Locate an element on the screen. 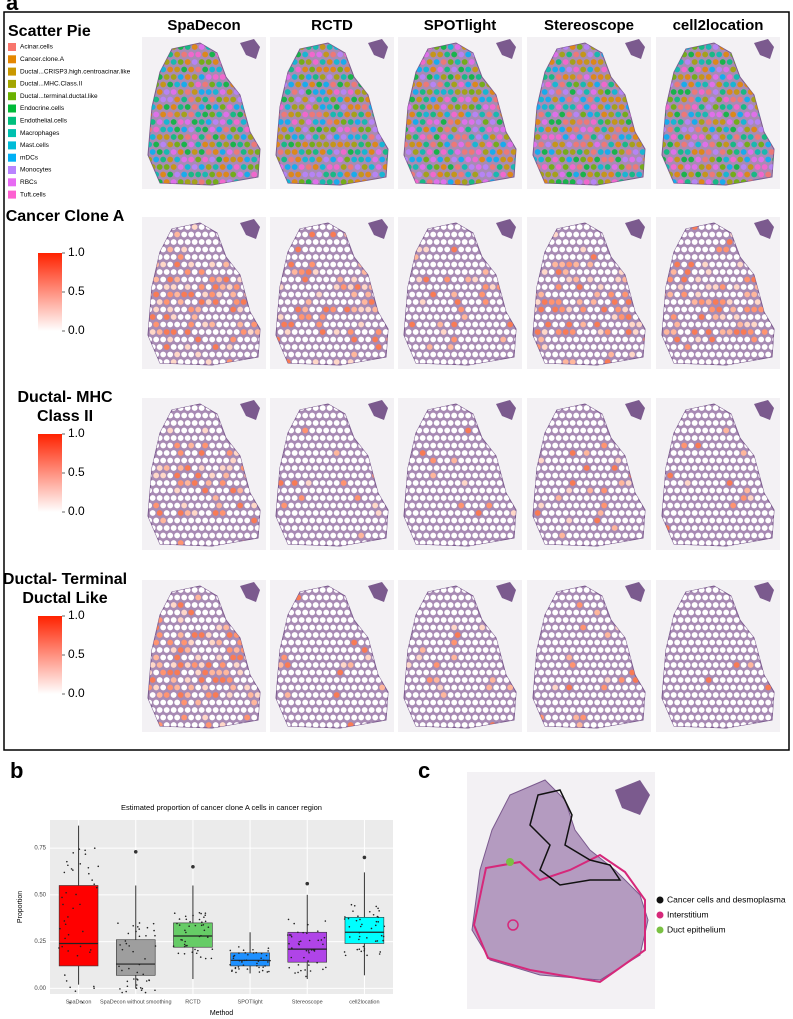  tissue-fragment is located at coordinates (378, 229).